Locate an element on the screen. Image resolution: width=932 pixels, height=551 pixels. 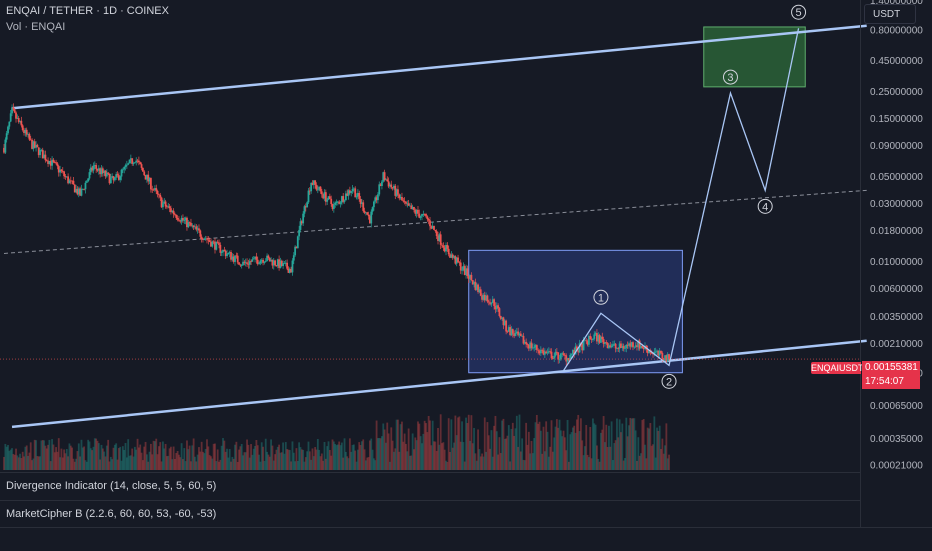
last-price-tag: 0.00155381 is located at coordinates (891, 368).